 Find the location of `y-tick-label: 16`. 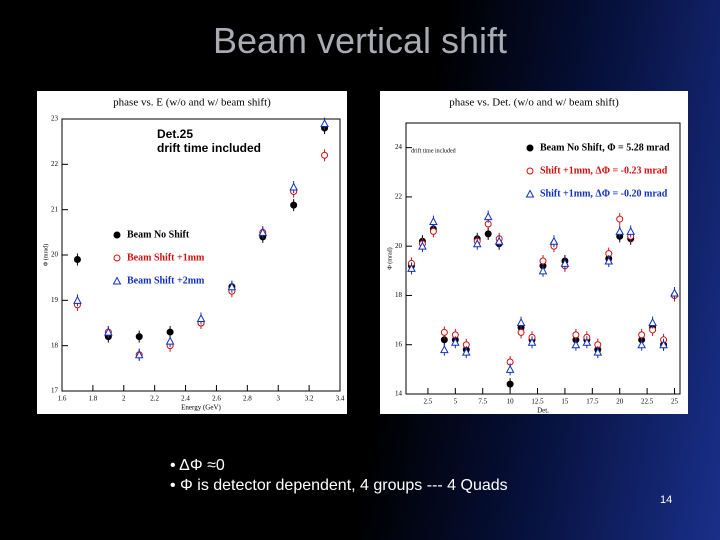

y-tick-label: 16 is located at coordinates (399, 344).